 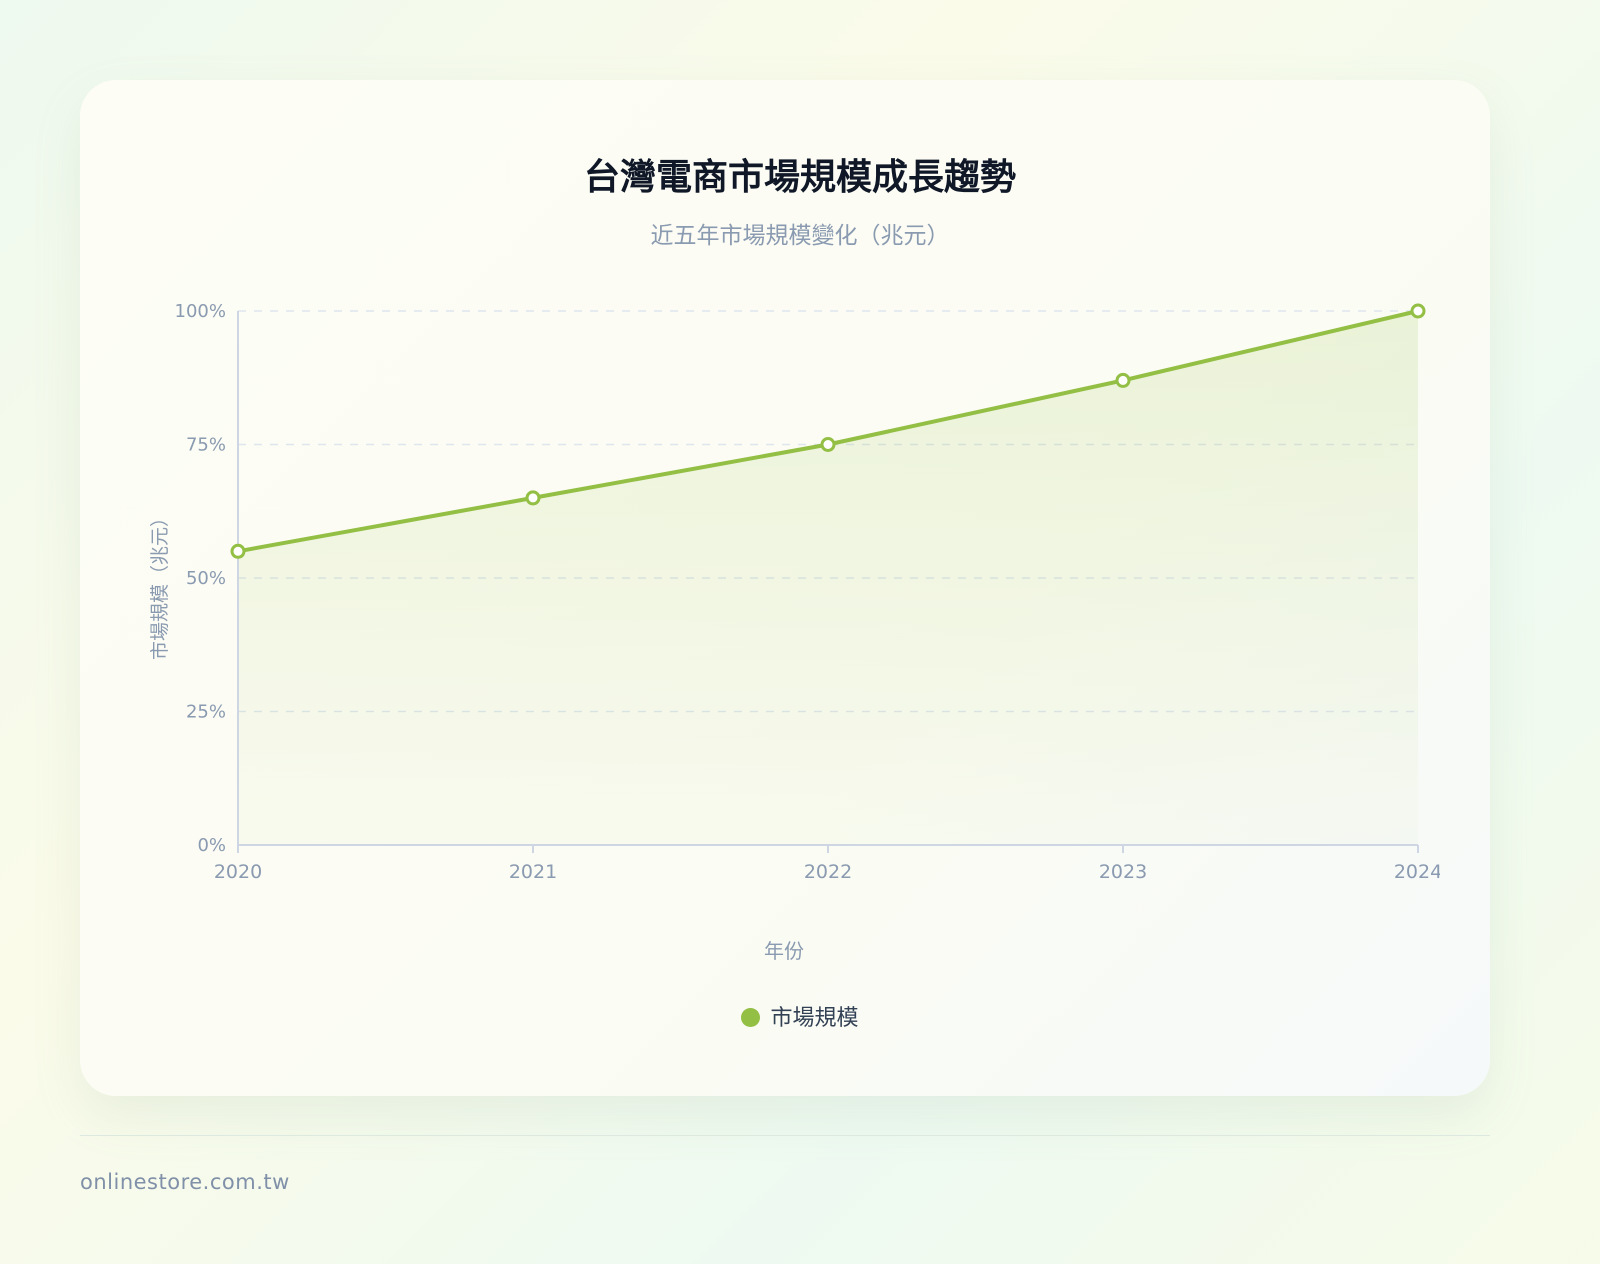 What do you see at coordinates (206, 578) in the screenshot?
I see `y-tick-label: 50%` at bounding box center [206, 578].